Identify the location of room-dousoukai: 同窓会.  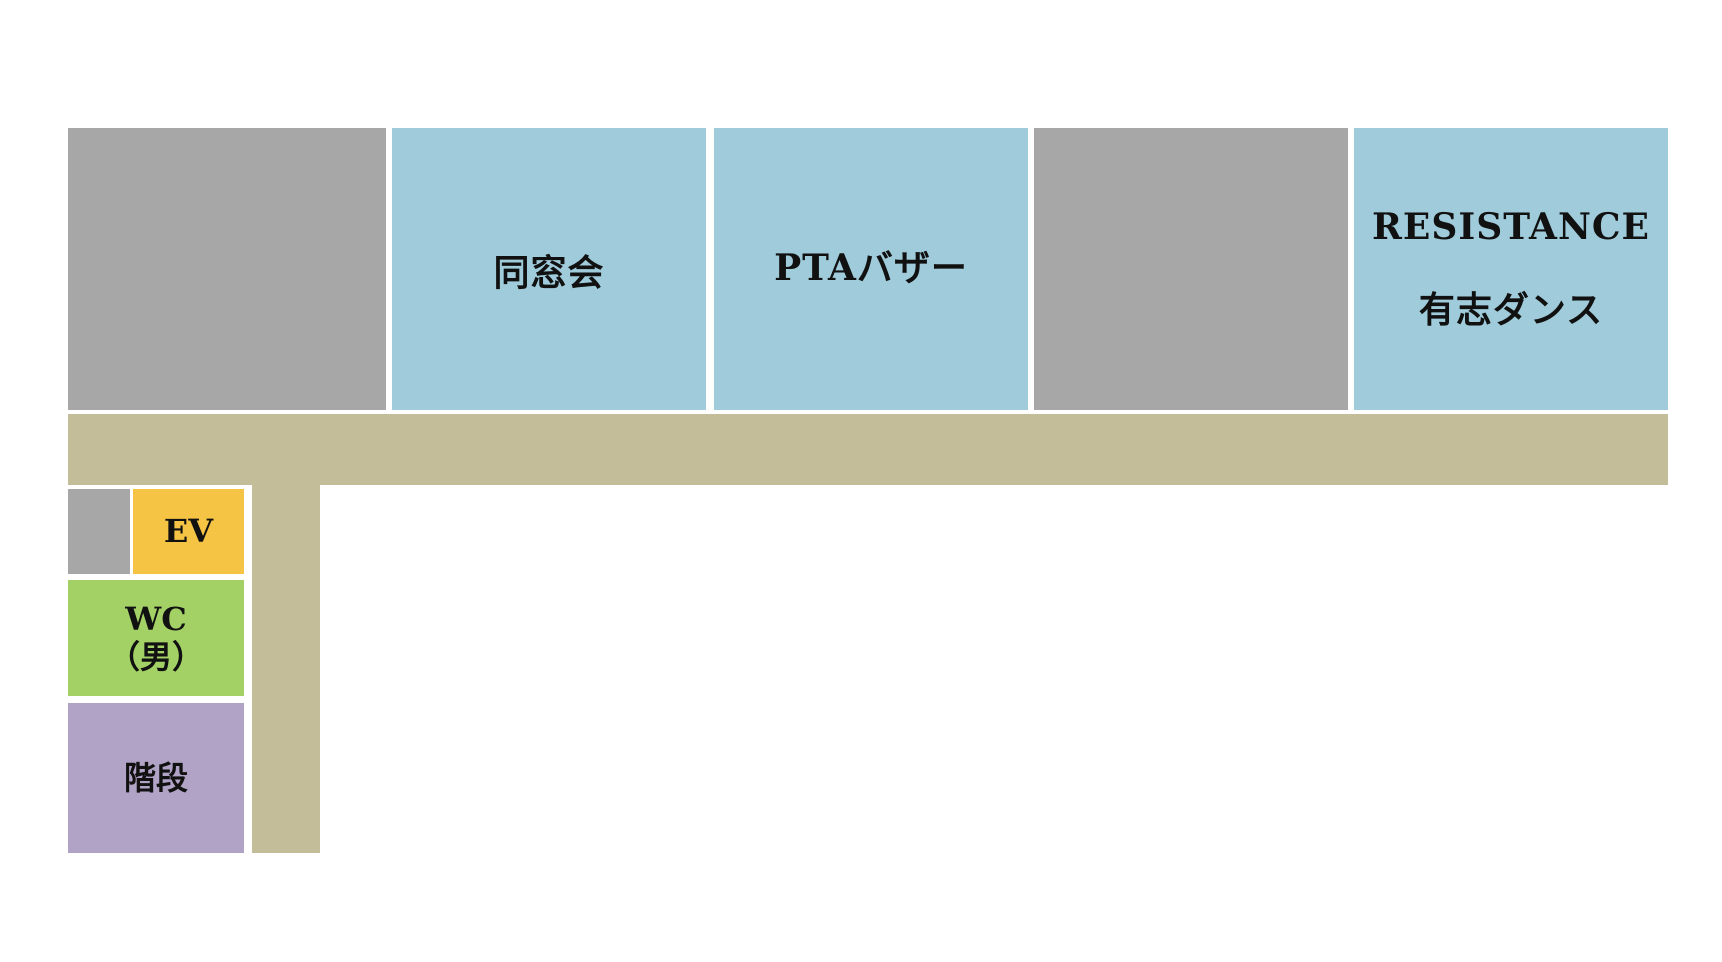
(549, 269).